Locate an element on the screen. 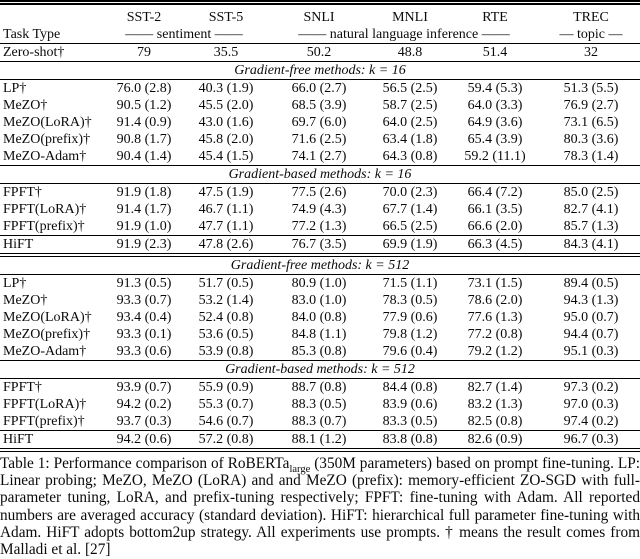  cell-sst-2: 91.9 (1.0) is located at coordinates (144, 227).